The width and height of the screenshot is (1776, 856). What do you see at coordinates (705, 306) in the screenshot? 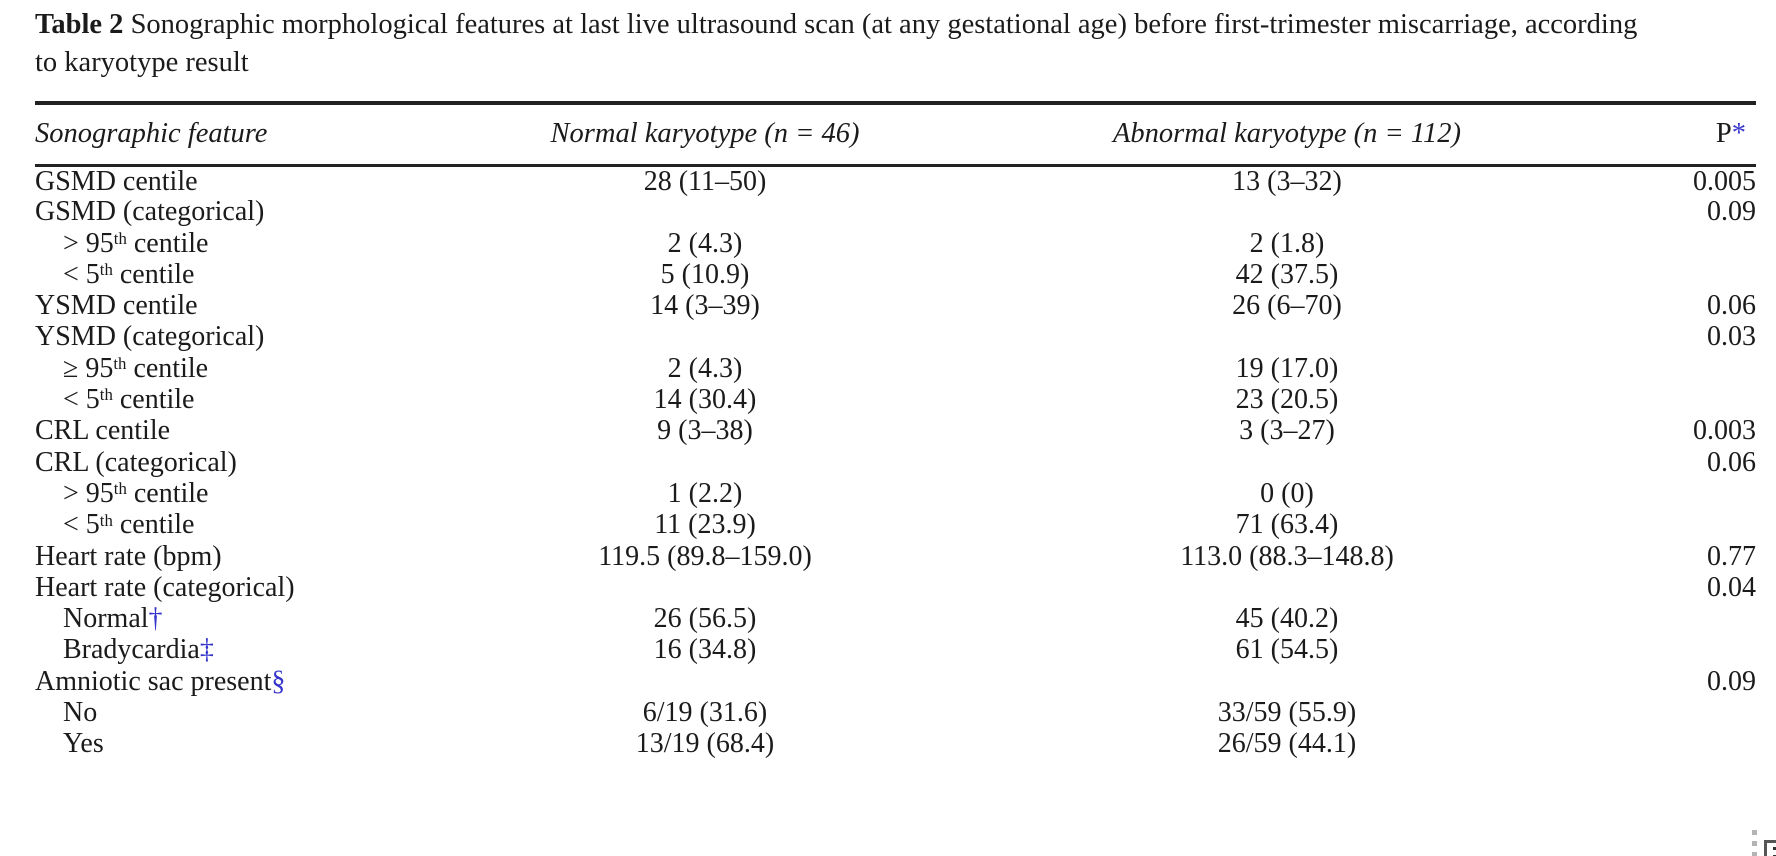
I see `cell-normal: 14 (3–39)` at bounding box center [705, 306].